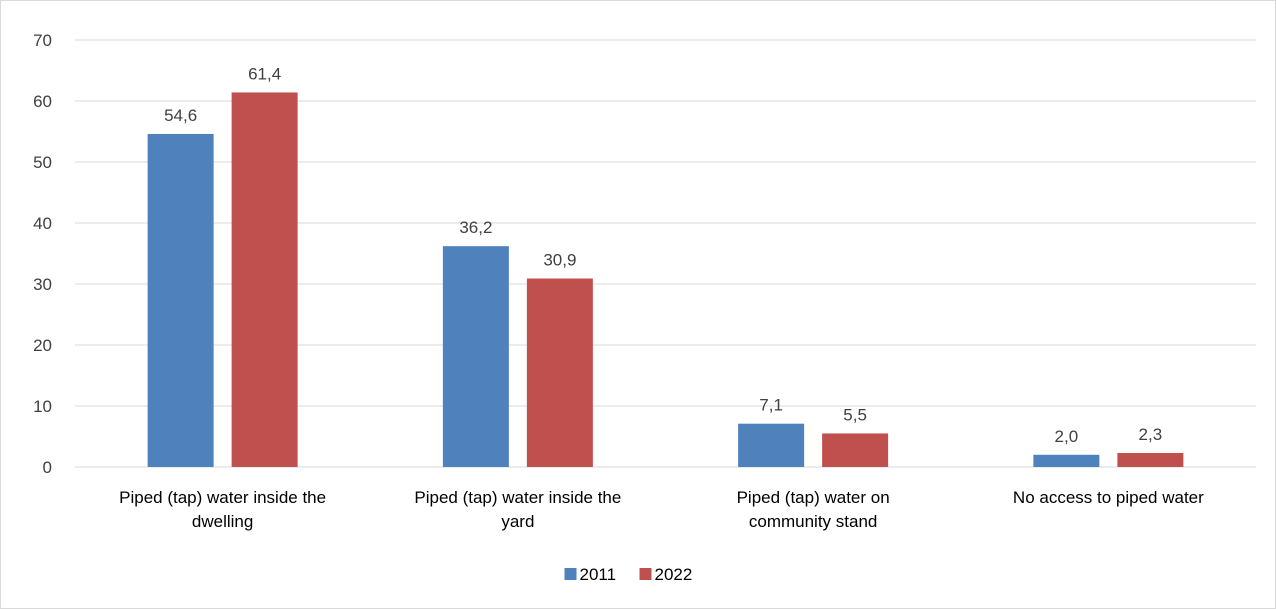 The width and height of the screenshot is (1276, 609). What do you see at coordinates (47, 467) in the screenshot?
I see `y-tick-label-0: 0` at bounding box center [47, 467].